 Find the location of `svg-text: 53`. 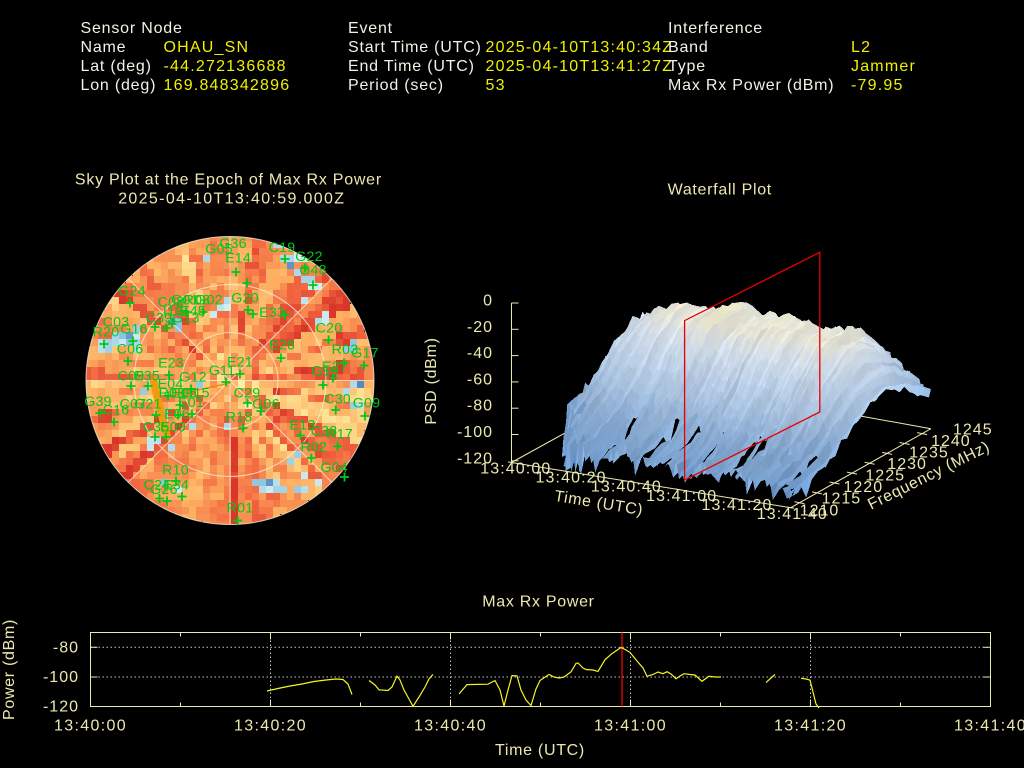

svg-text: 53 is located at coordinates (496, 85).